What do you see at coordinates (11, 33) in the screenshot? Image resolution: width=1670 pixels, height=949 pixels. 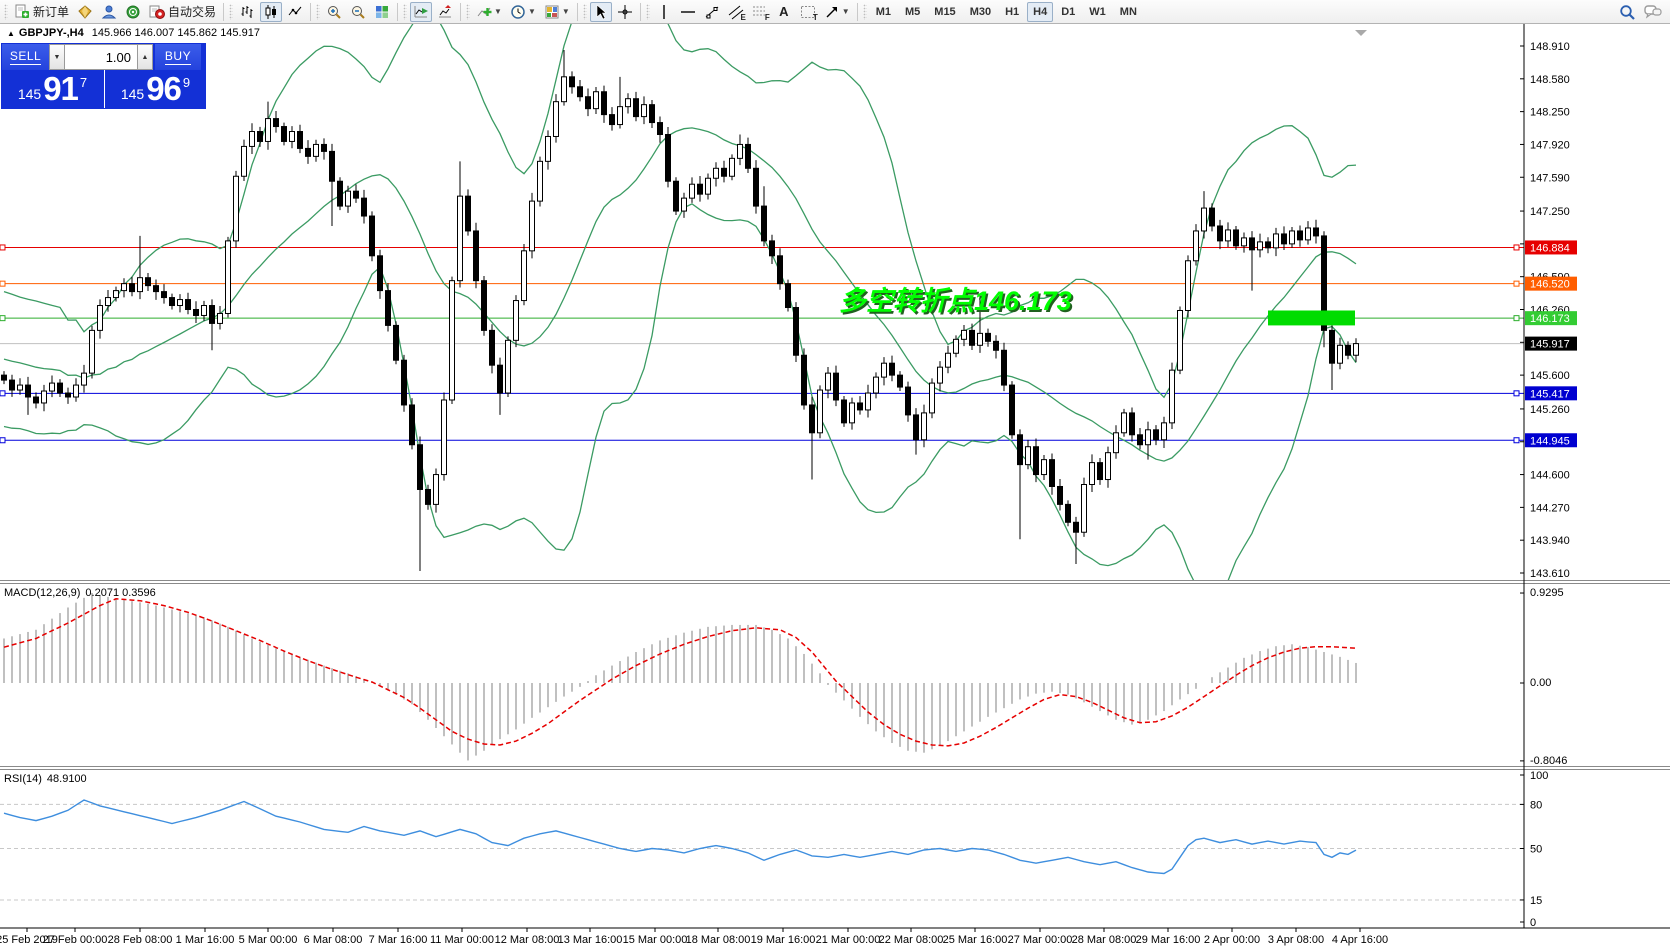 I see `collapse-one-click-icon: ▲` at bounding box center [11, 33].